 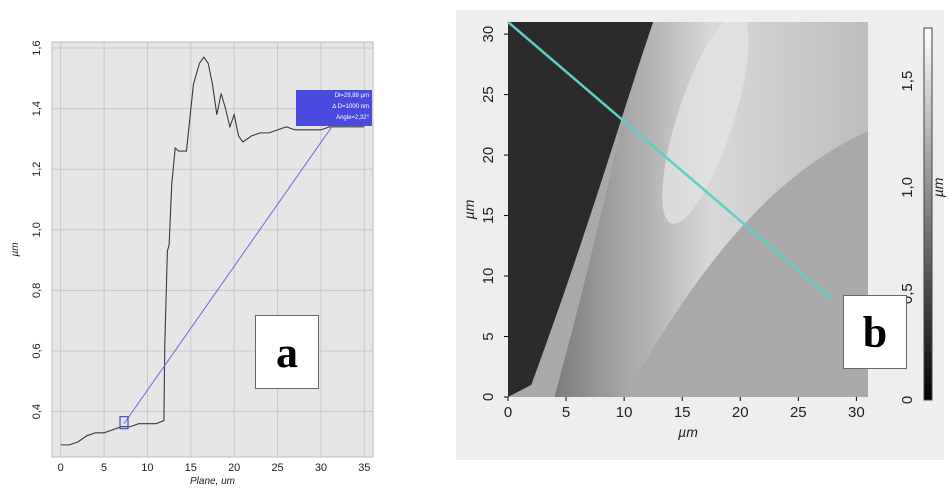 I want to click on x-axis-label: µm, so click(x=688, y=432).